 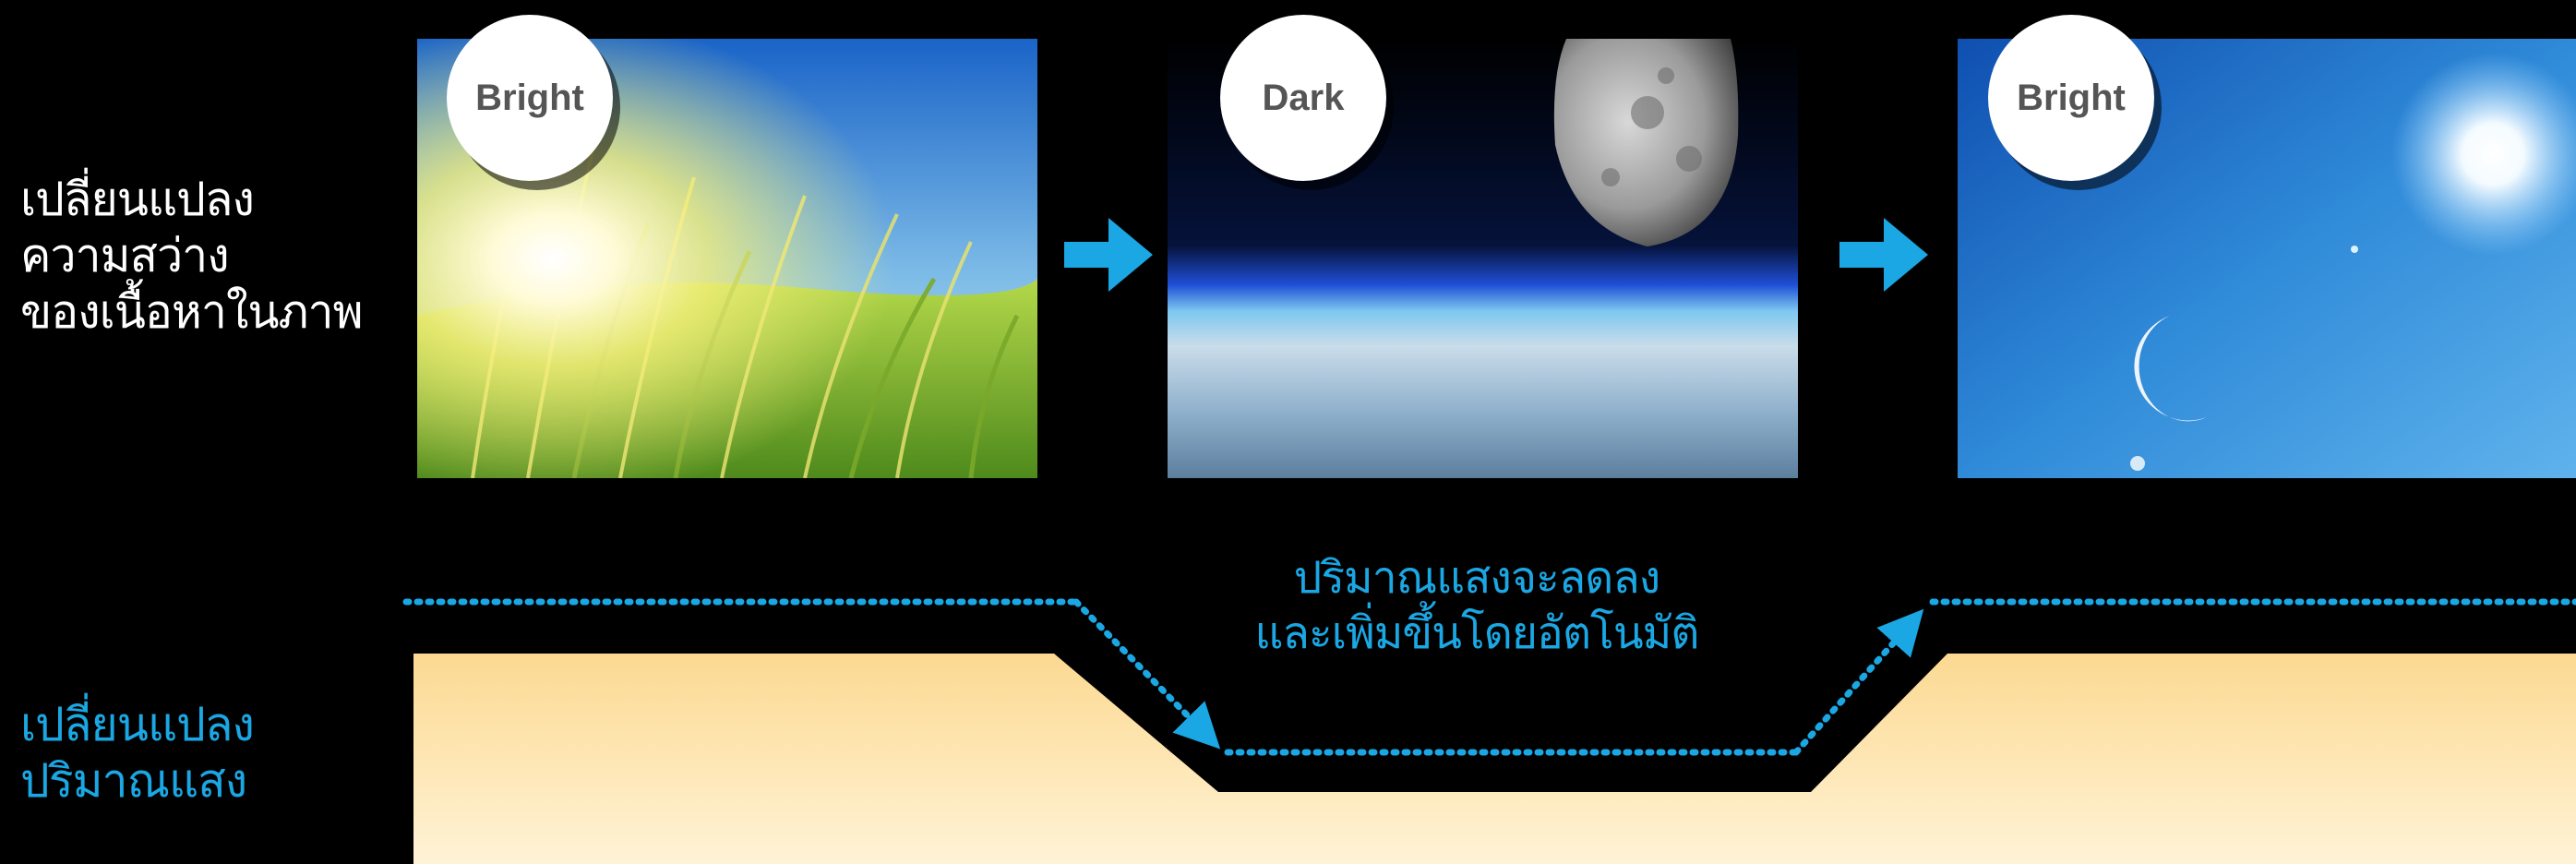 What do you see at coordinates (1147, 674) in the screenshot?
I see `dotted-descent-arrow` at bounding box center [1147, 674].